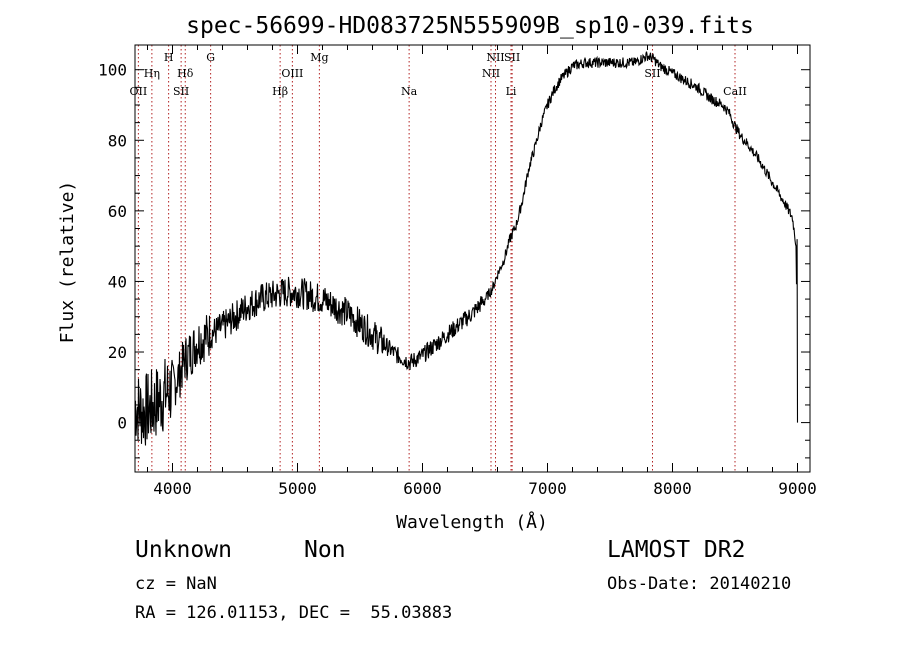  I want to click on line-label: CaII, so click(735, 91).